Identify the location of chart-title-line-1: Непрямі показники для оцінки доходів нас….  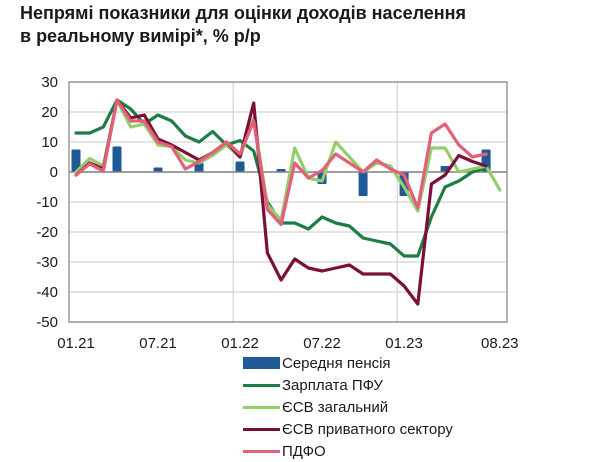
(243, 13).